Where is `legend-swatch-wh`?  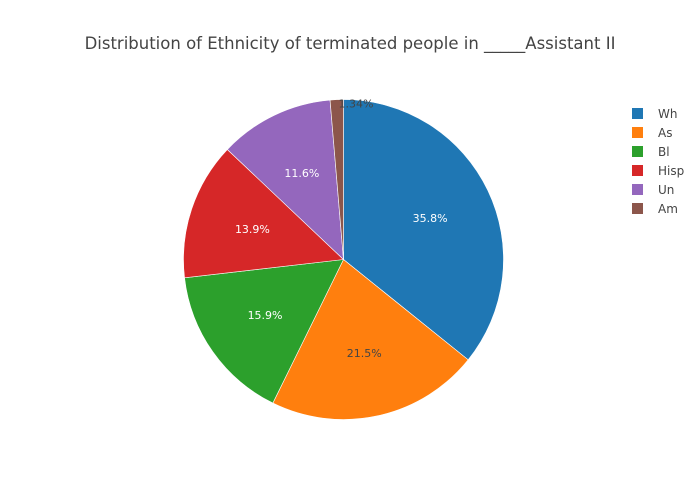
legend-swatch-wh is located at coordinates (637, 113).